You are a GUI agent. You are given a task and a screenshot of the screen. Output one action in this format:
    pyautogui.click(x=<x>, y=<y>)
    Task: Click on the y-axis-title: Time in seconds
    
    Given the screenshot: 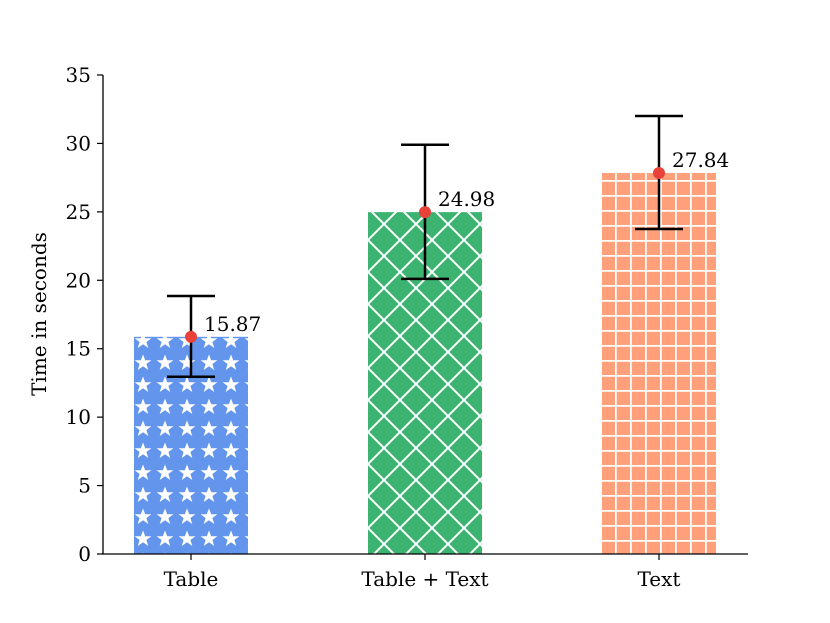 What is the action you would take?
    pyautogui.click(x=39, y=314)
    